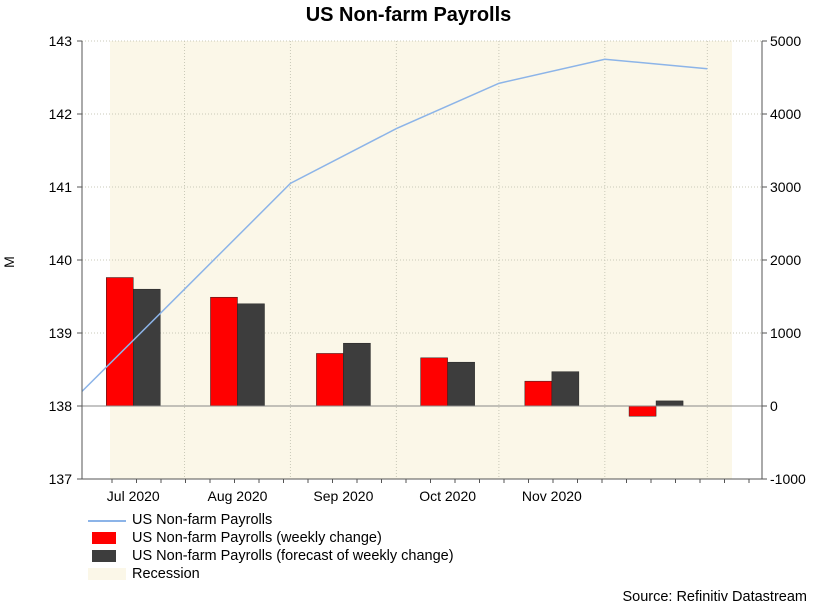 The width and height of the screenshot is (817, 606). I want to click on chart-title: US Non-farm Payrolls, so click(408, 15).